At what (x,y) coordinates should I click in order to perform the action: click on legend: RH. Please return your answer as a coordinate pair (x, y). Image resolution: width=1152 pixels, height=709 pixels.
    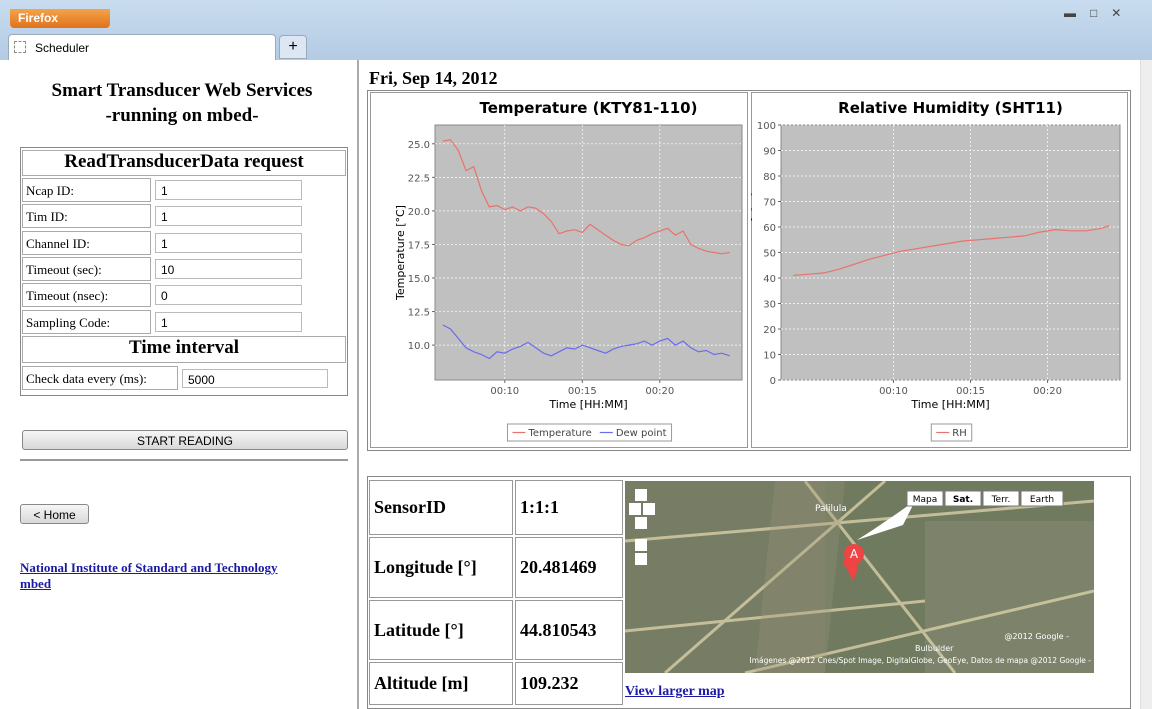
    Looking at the image, I should click on (951, 432).